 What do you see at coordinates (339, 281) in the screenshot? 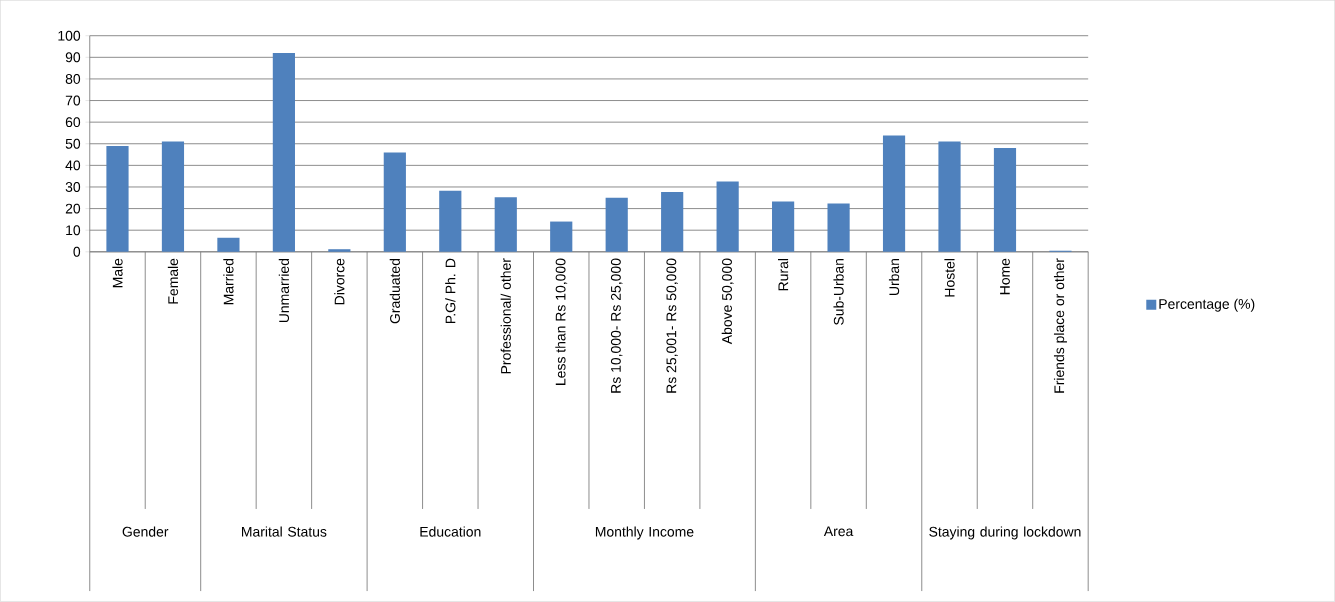
I see `x-tick-label: Divorce` at bounding box center [339, 281].